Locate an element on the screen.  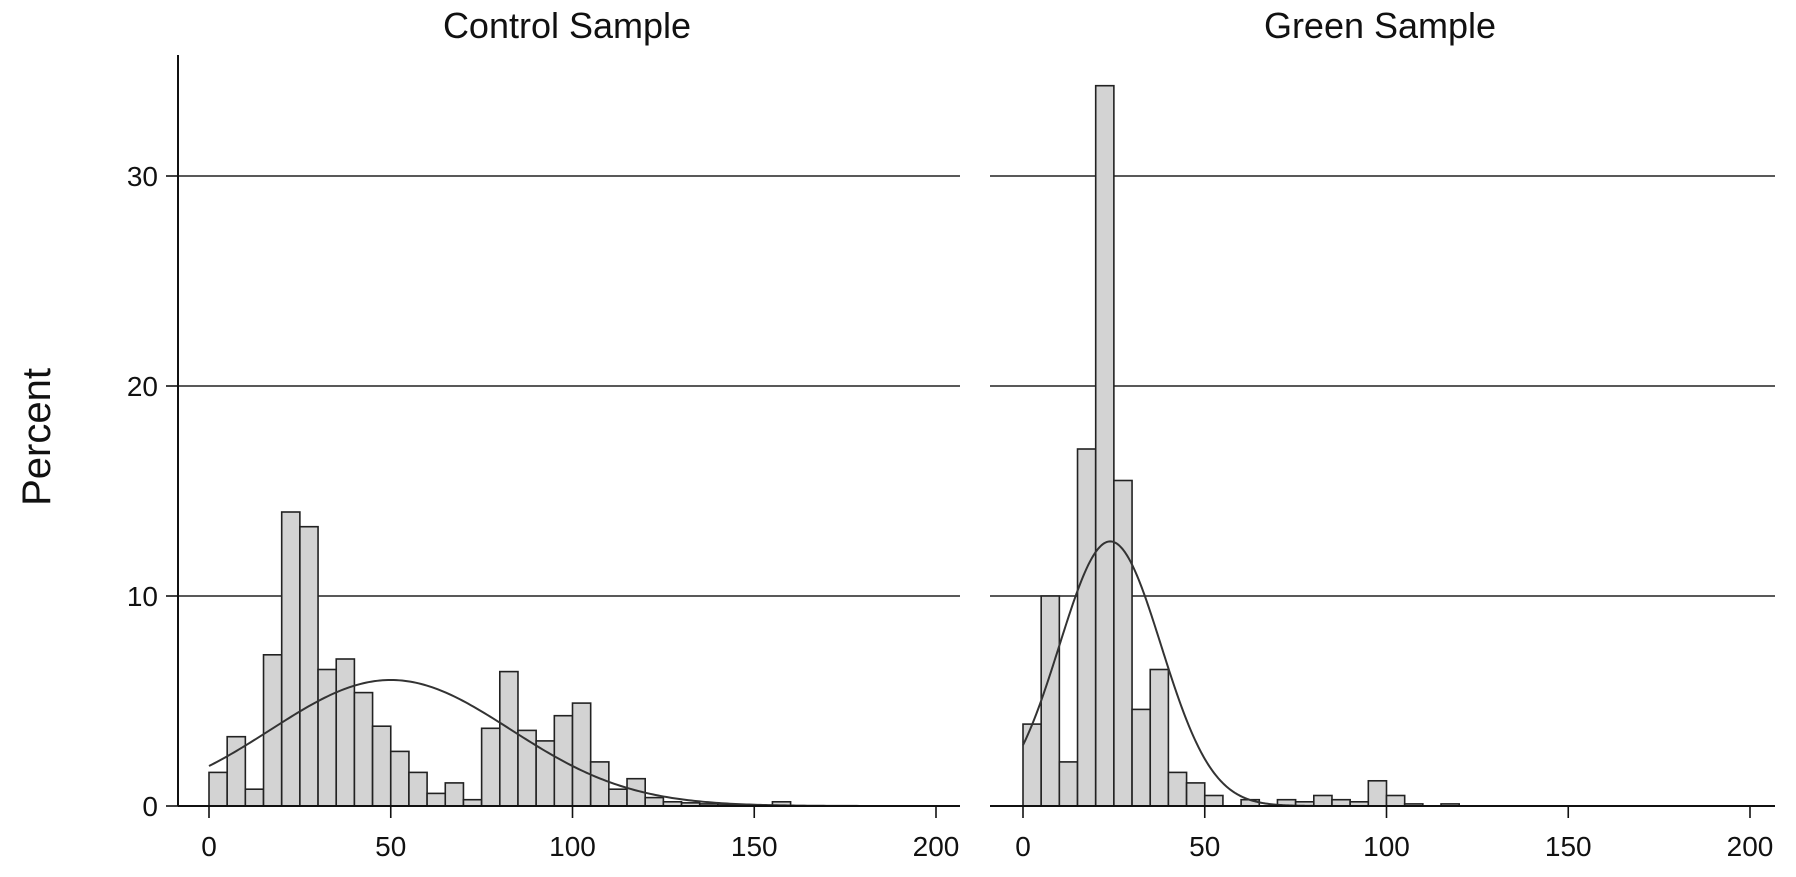
panel-title: Control Sample is located at coordinates (567, 25).